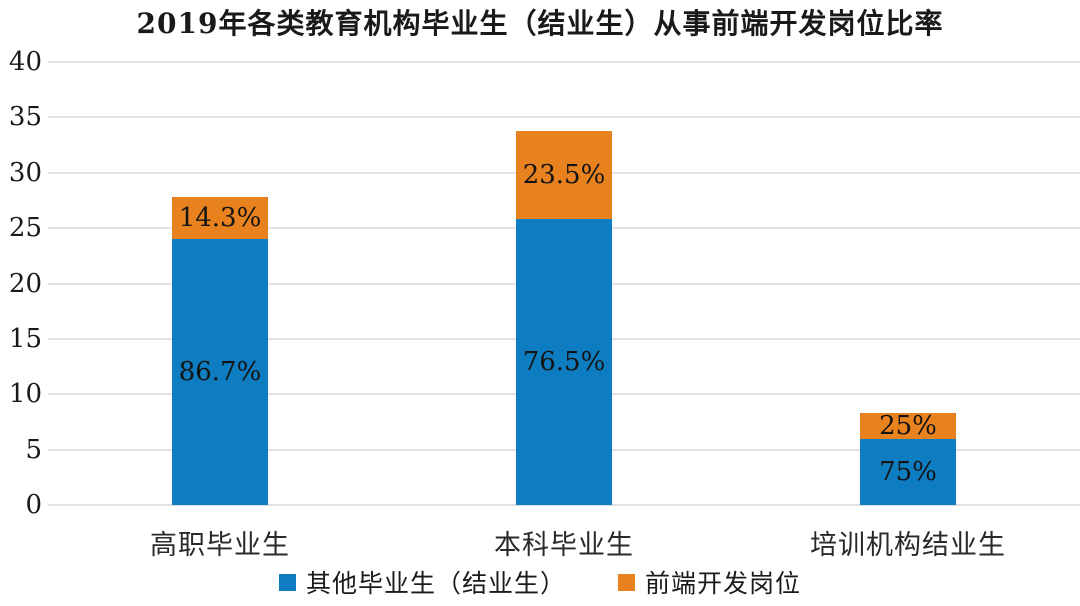 This screenshot has height=606, width=1080. I want to click on x-axis: 高职毕业生 本科毕业生 培训机构结业生, so click(564, 533).